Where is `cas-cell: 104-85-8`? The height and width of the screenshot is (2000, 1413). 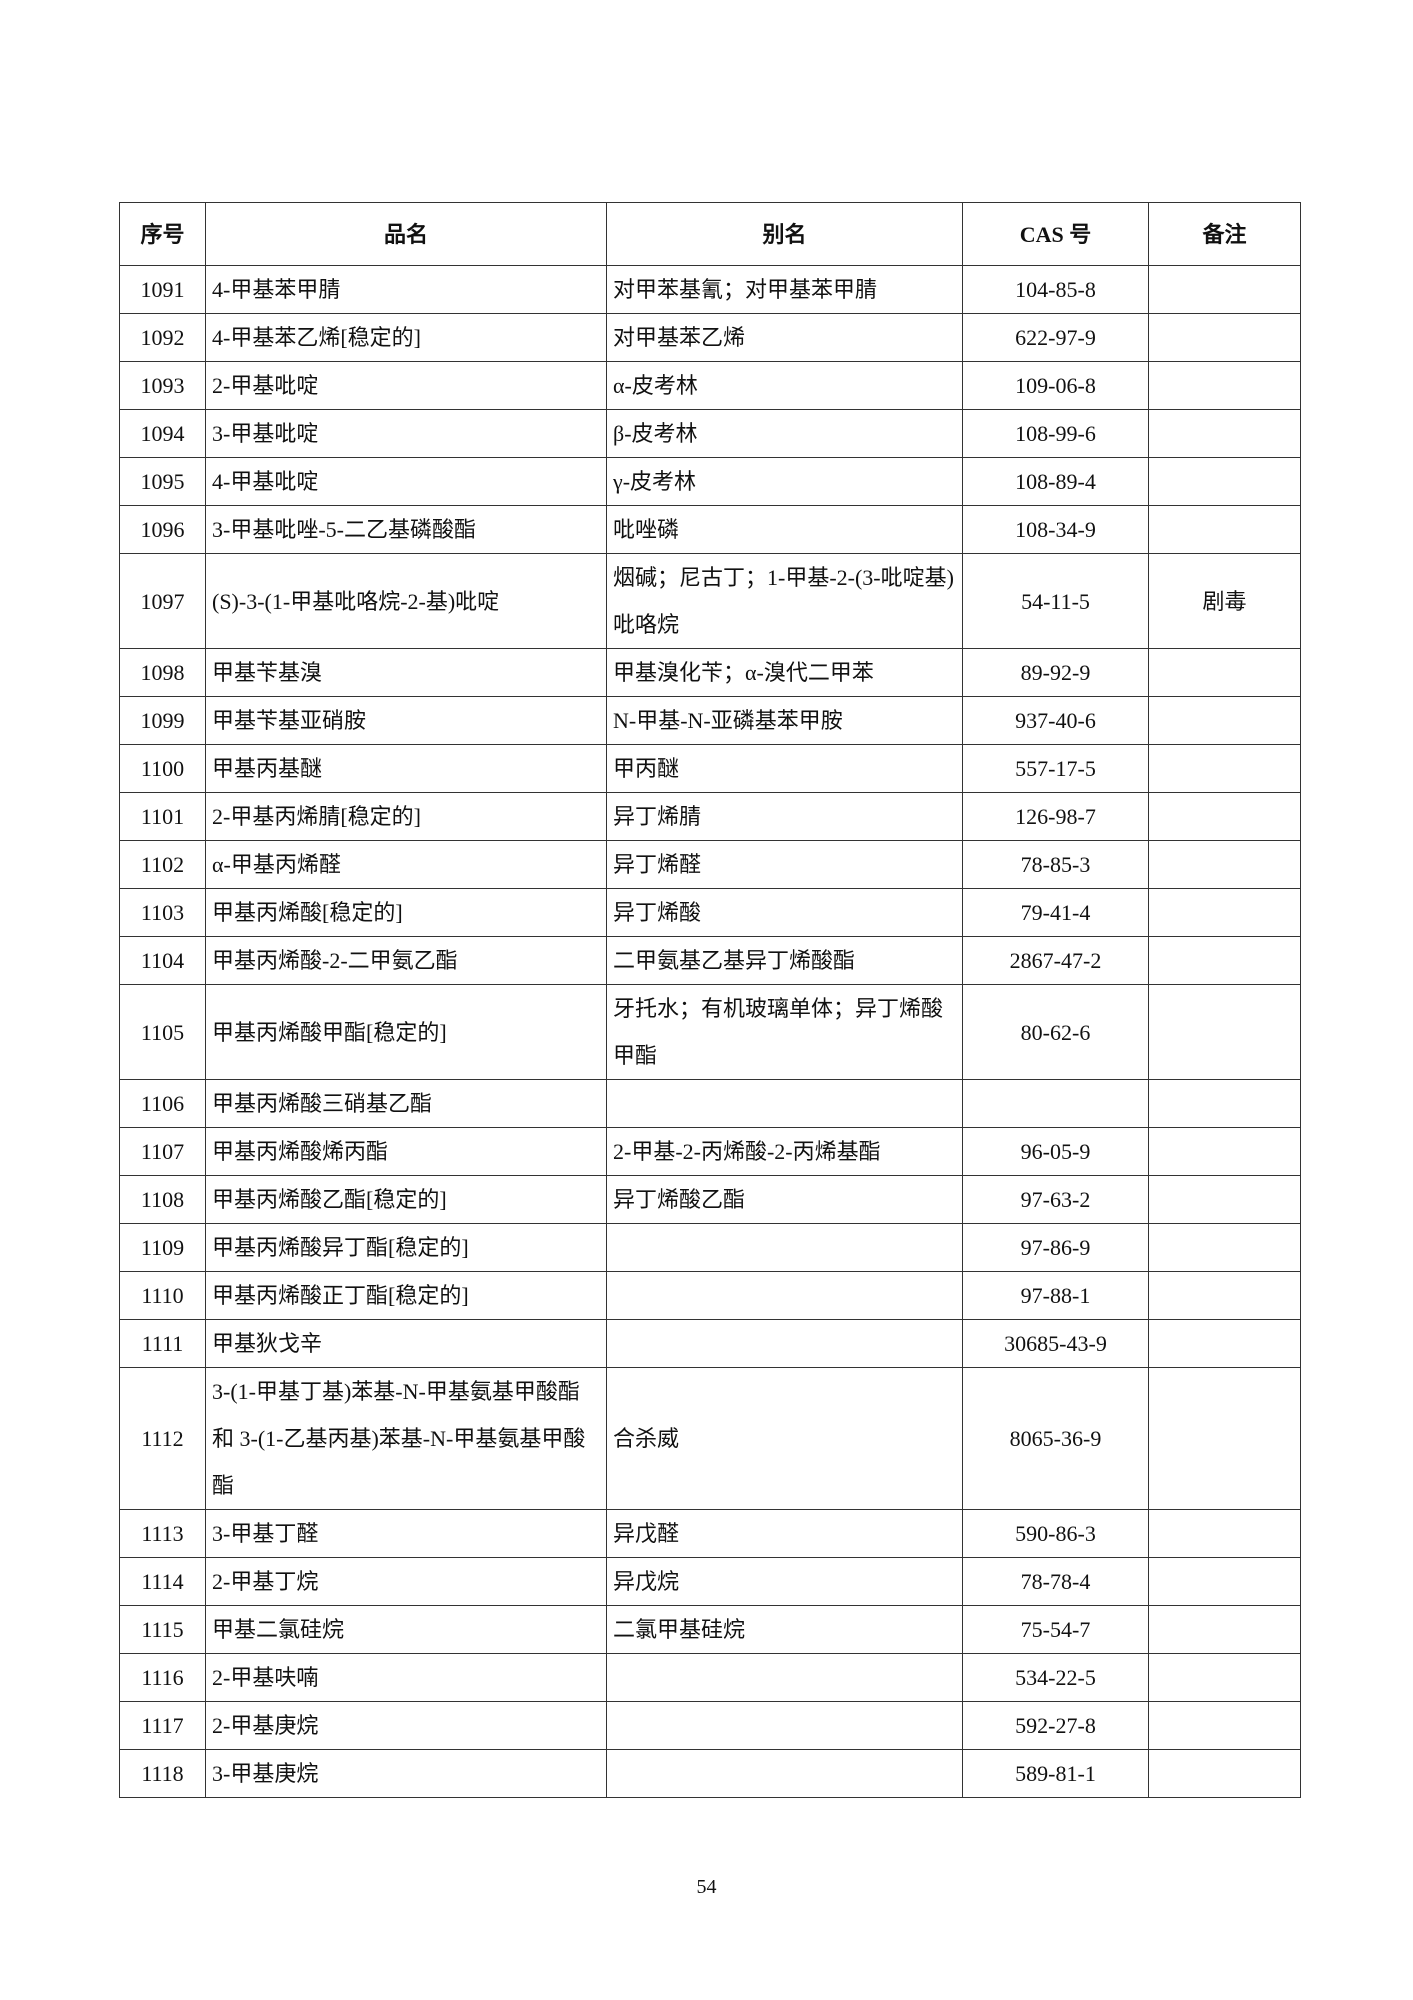
cas-cell: 104-85-8 is located at coordinates (1055, 289).